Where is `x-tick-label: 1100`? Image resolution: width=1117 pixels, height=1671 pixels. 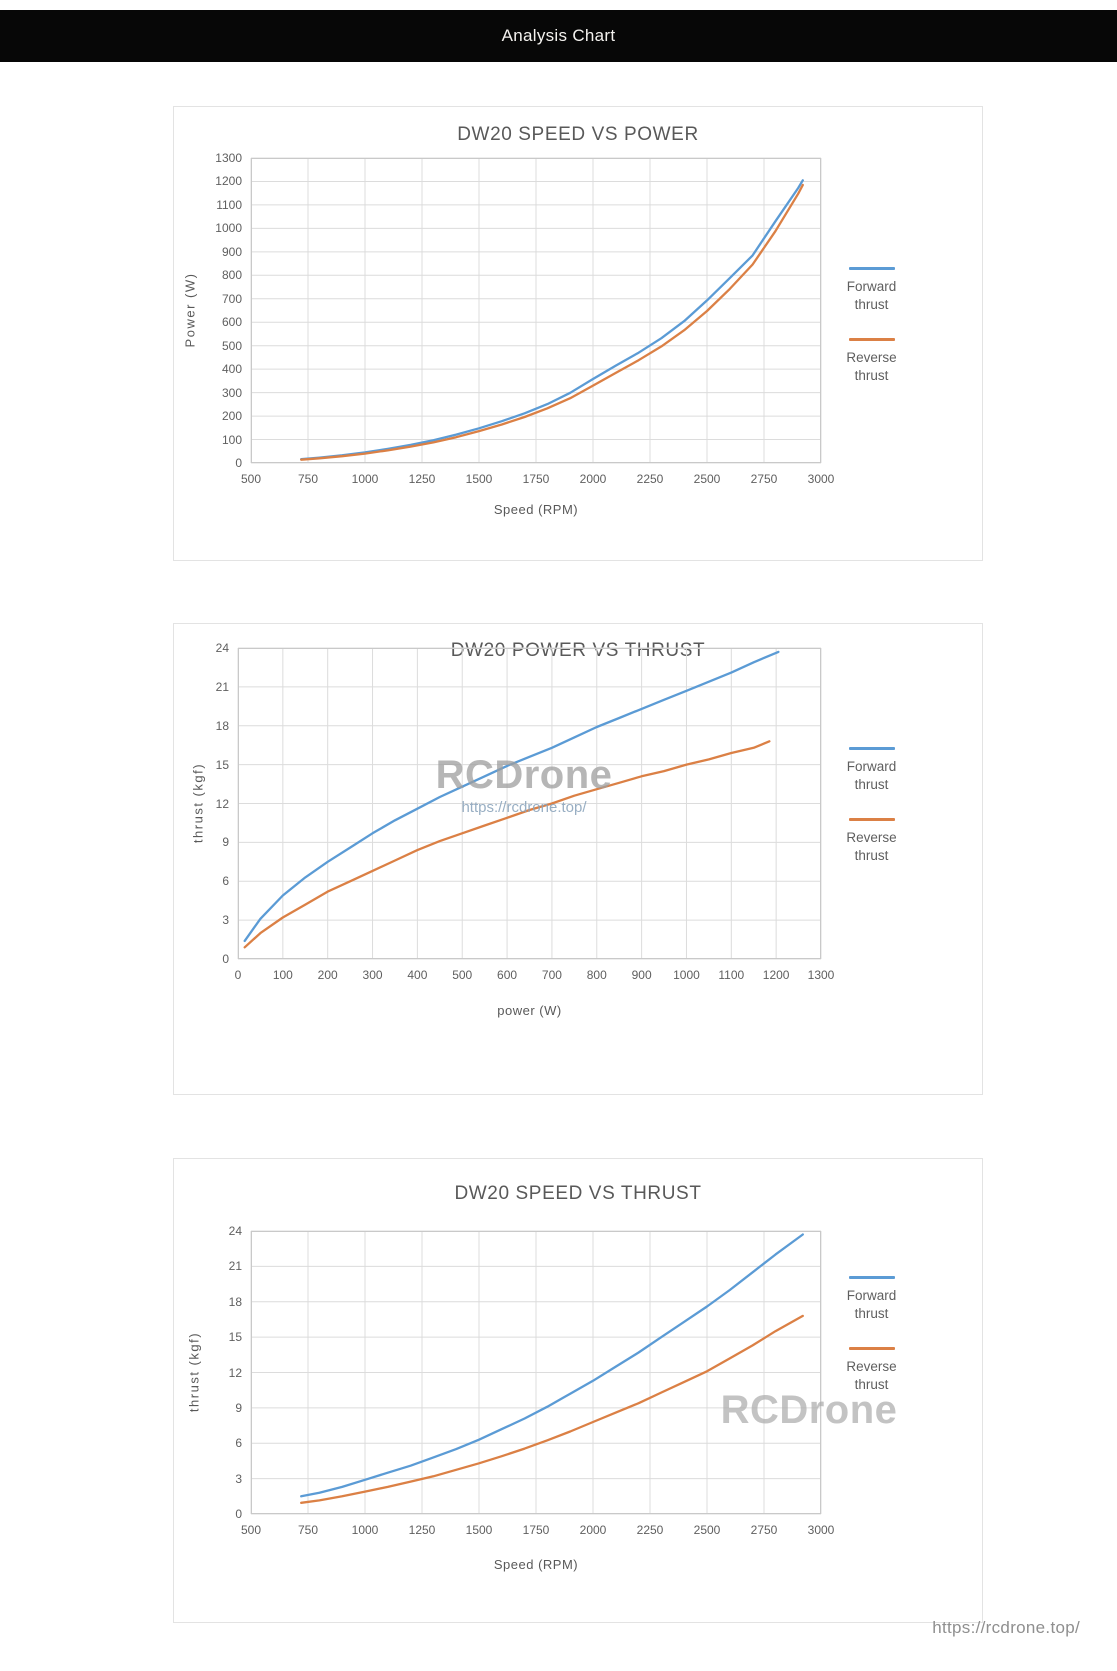
x-tick-label: 1100 is located at coordinates (731, 975).